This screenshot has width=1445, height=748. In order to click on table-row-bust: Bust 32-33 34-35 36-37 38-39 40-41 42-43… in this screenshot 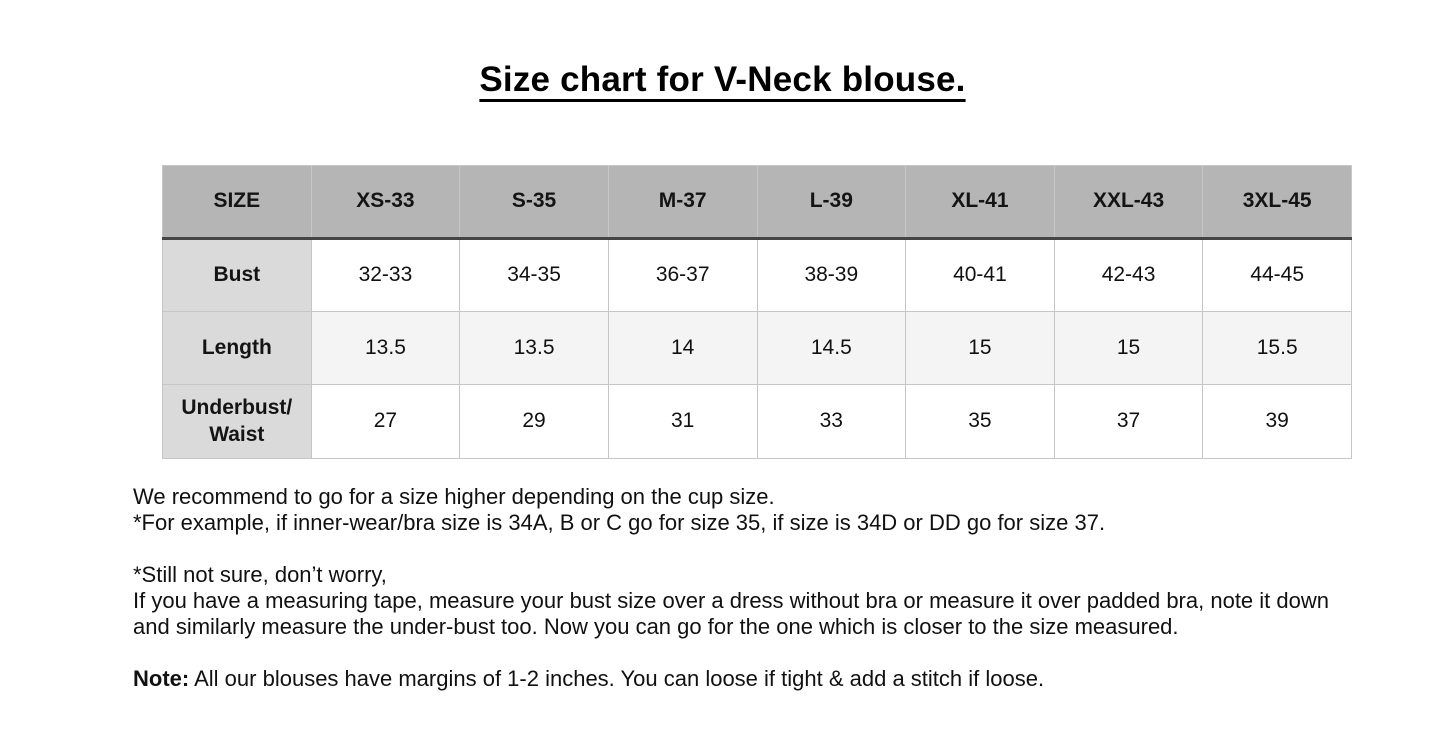, I will do `click(757, 275)`.